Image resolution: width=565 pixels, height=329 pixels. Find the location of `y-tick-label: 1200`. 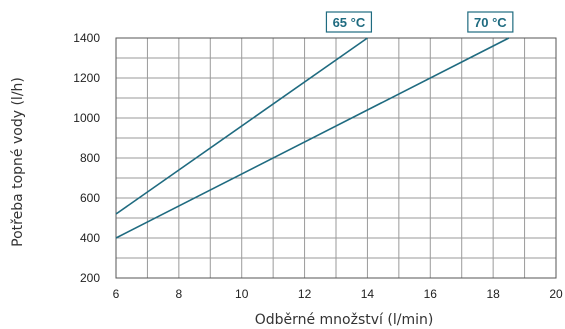

y-tick-label: 1200 is located at coordinates (86, 78).